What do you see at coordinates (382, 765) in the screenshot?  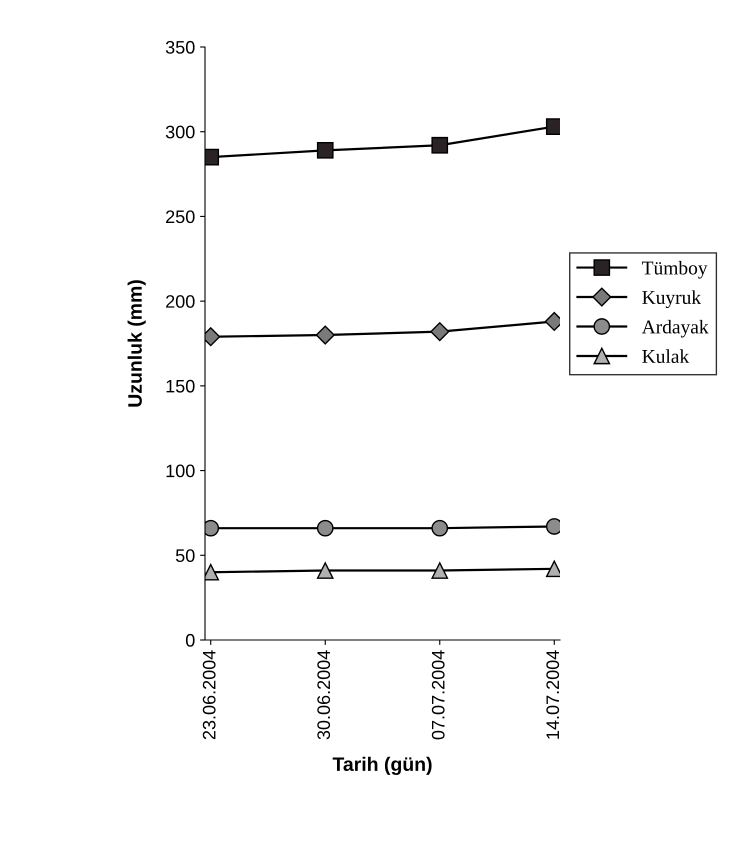 I see `x-axis-title: Tarih (gün)` at bounding box center [382, 765].